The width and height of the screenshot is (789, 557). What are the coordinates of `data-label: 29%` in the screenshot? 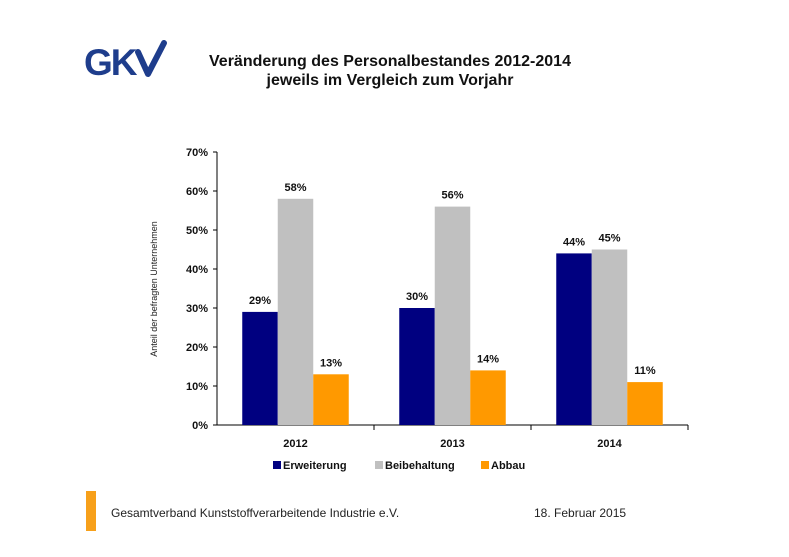 It's located at (260, 301).